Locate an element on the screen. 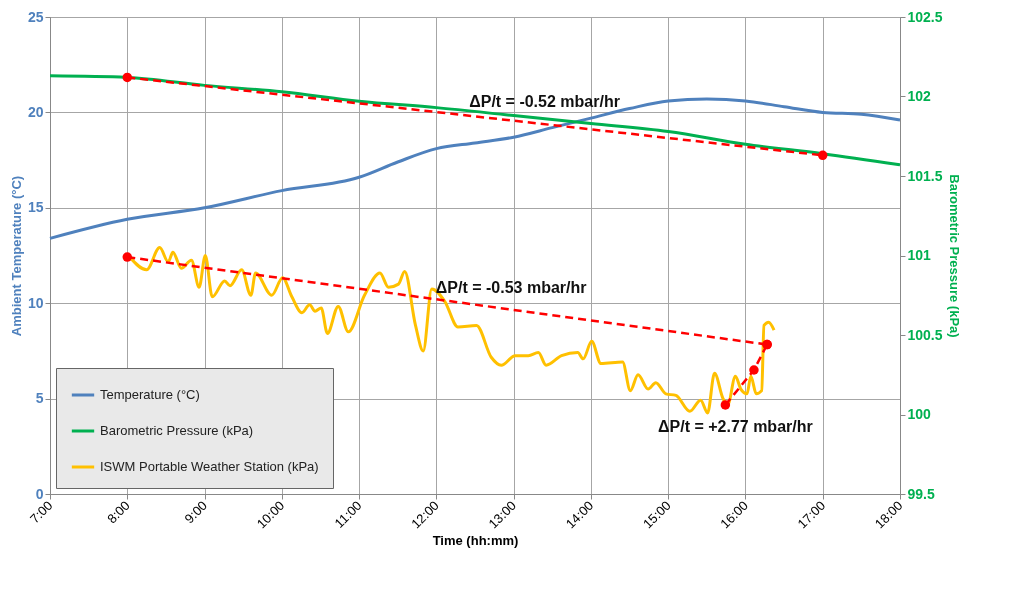 The image size is (1021, 589). legend-label: Temperature (°C) is located at coordinates (150, 394).